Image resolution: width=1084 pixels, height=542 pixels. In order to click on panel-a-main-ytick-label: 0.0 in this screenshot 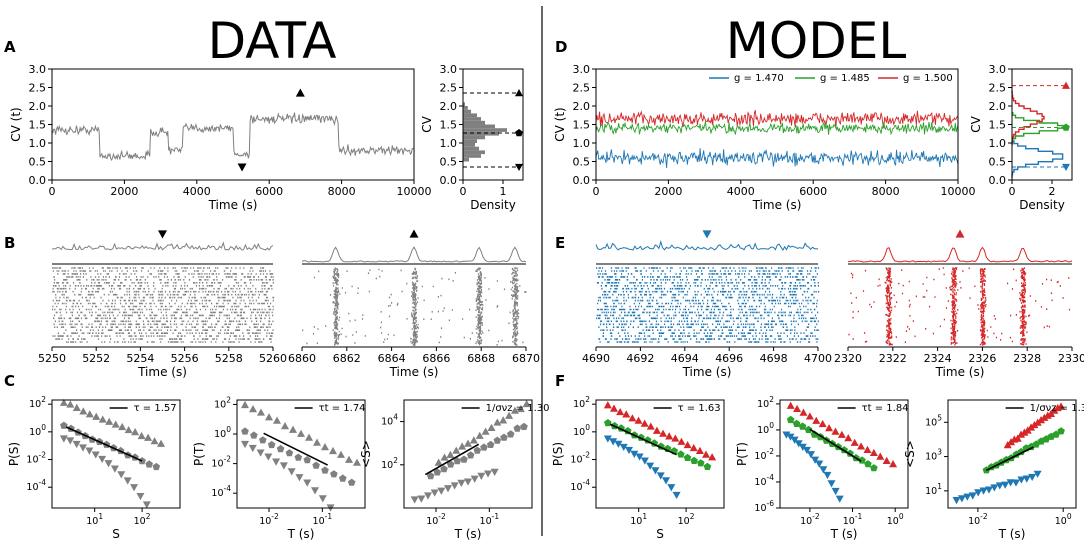, I will do `click(38, 180)`.